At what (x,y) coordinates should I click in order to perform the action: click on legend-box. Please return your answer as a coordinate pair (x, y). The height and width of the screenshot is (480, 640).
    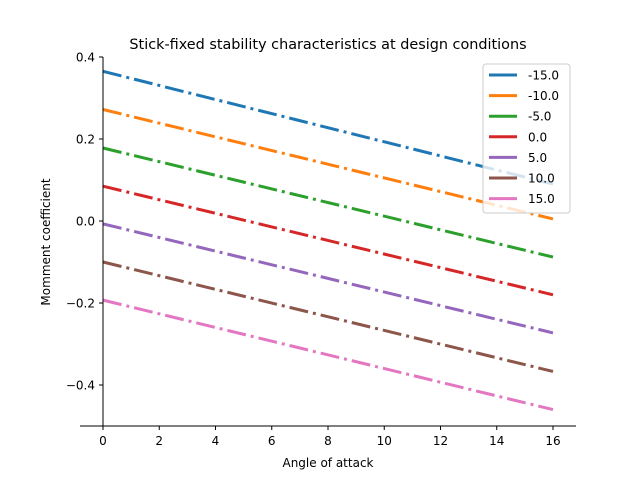
    Looking at the image, I should click on (526, 138).